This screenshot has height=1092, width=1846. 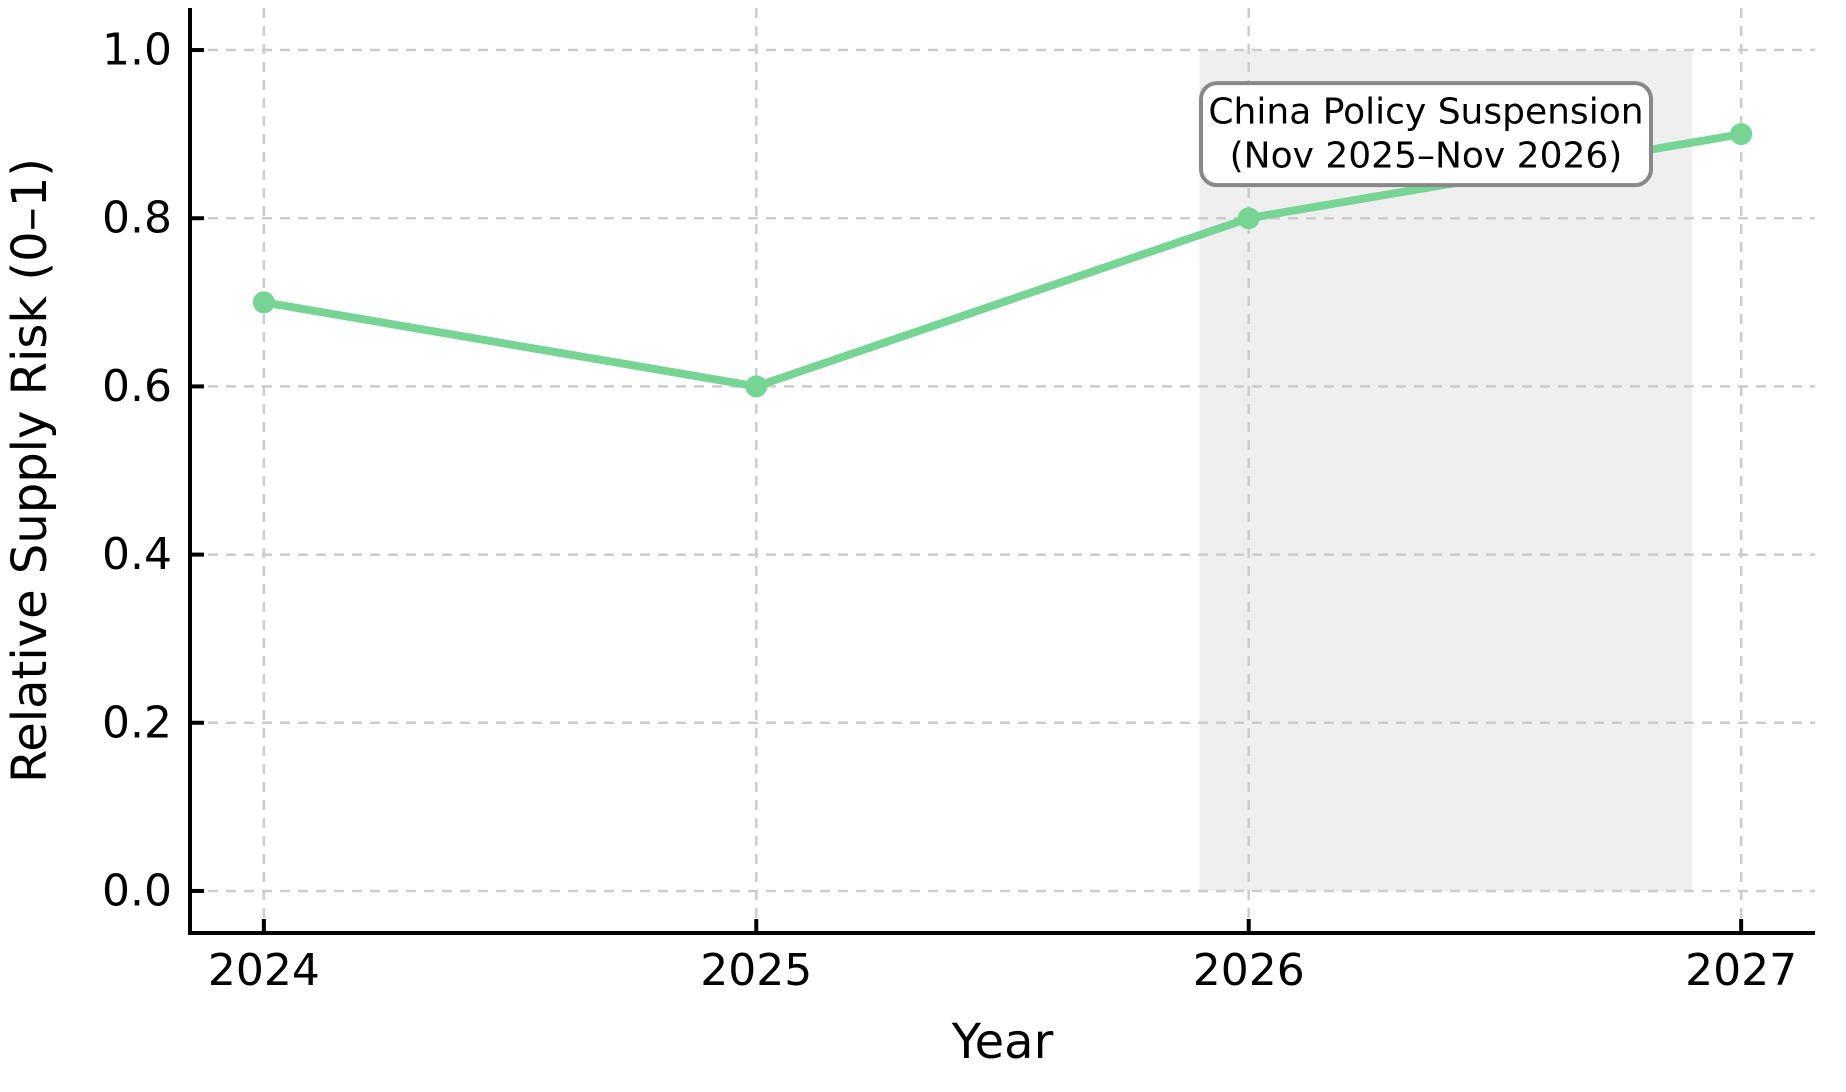 I want to click on annotation-line: China Policy Suspension, so click(x=1425, y=112).